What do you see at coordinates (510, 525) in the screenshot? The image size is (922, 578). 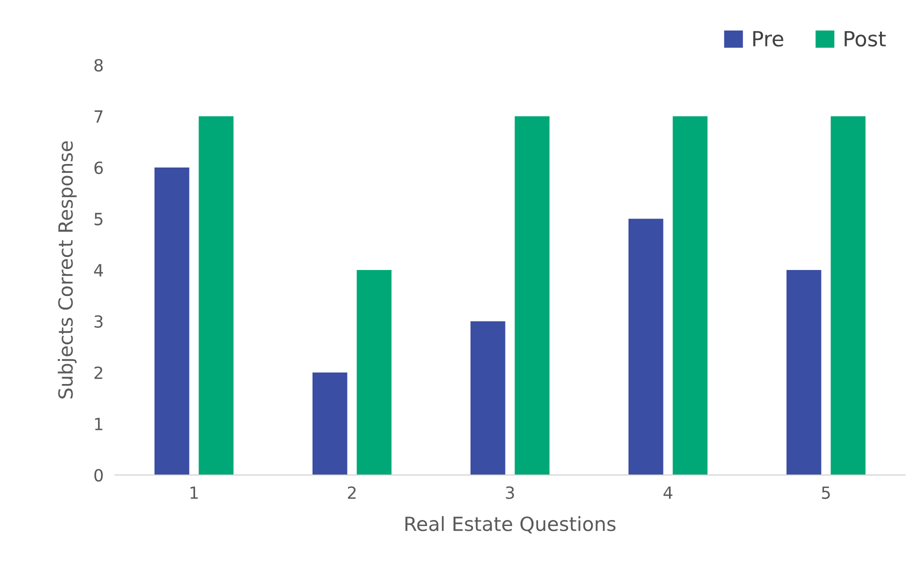 I see `x-axis-title: Real Estate Questions` at bounding box center [510, 525].